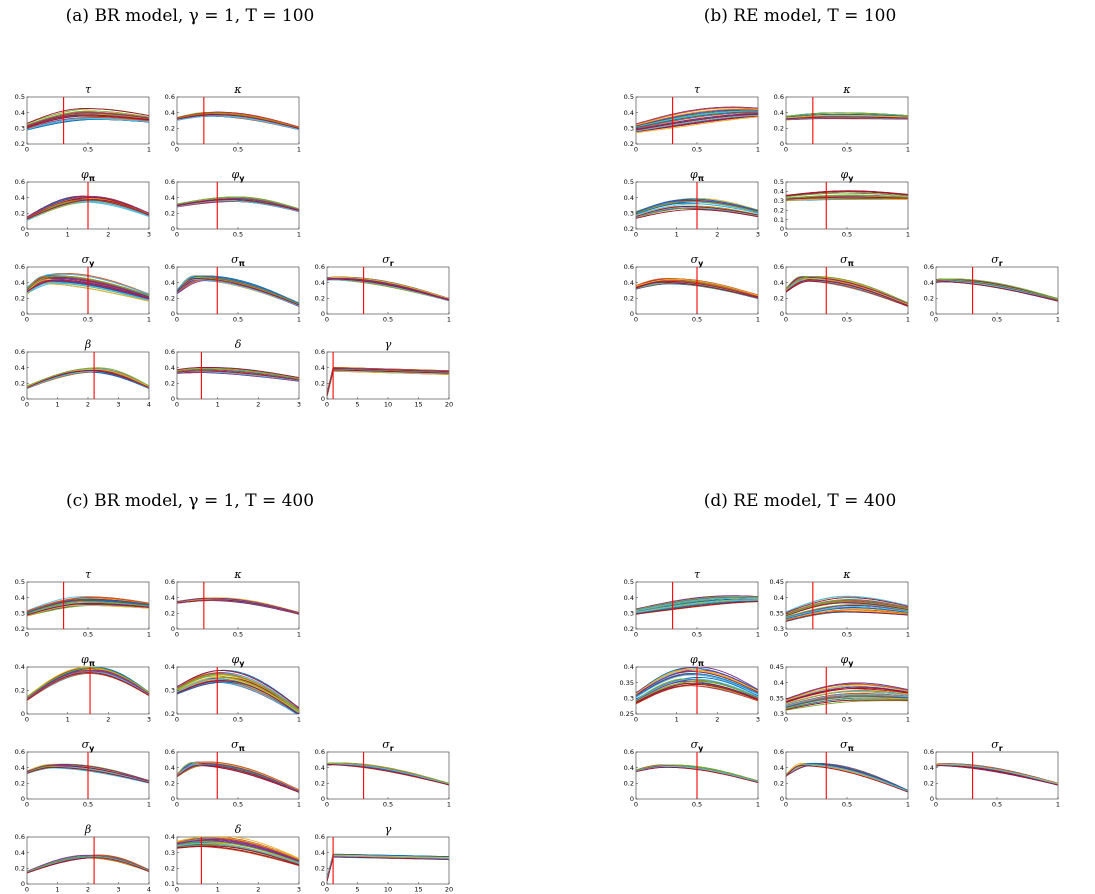  I want to click on subplot-title: β, so click(87, 344).